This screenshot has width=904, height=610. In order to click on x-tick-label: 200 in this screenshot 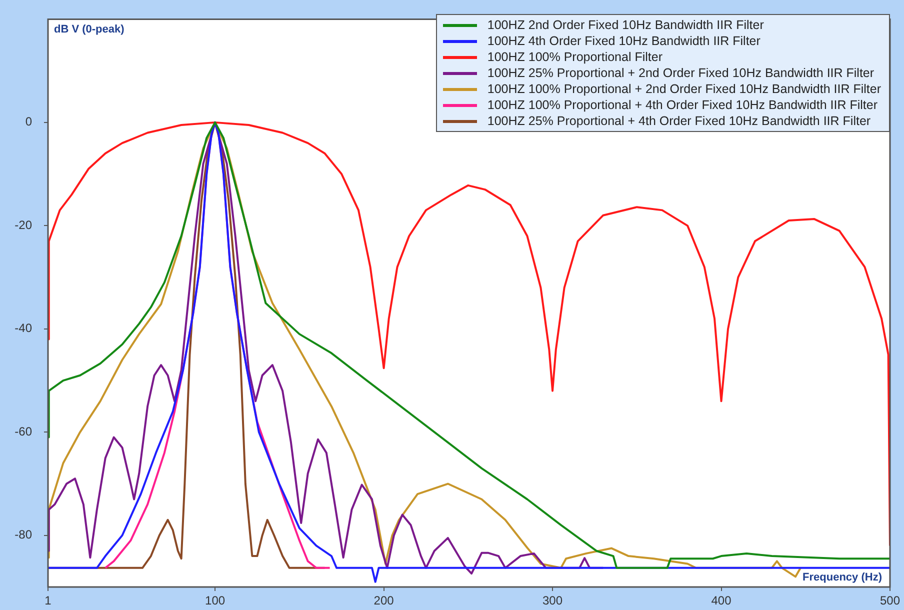, I will do `click(384, 601)`.